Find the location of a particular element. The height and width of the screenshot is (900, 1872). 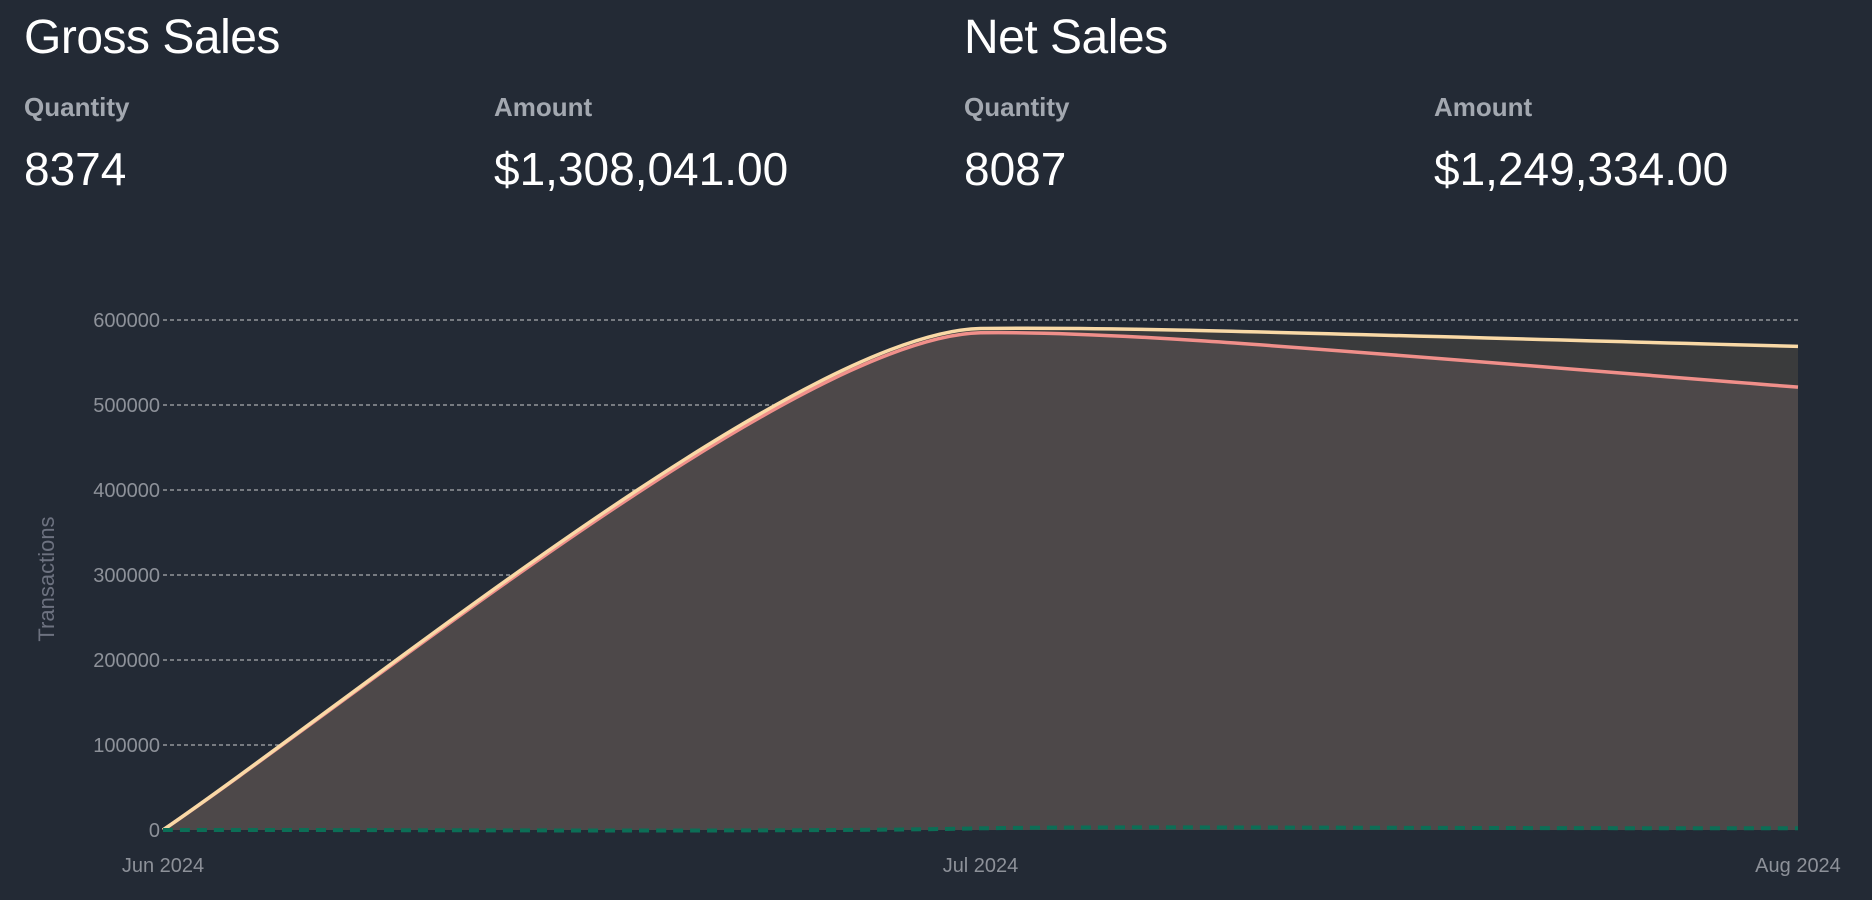

y-tick-label: 100000 is located at coordinates (126, 746).